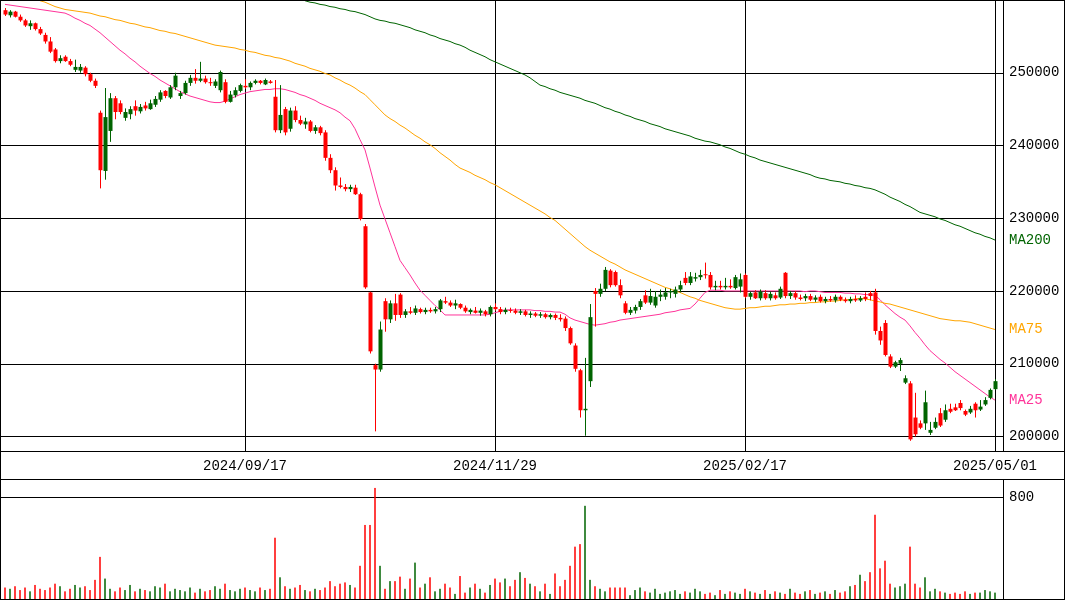 The width and height of the screenshot is (1065, 600). Describe the element at coordinates (745, 466) in the screenshot. I see `x-tick-label: 2025/02/17` at that location.